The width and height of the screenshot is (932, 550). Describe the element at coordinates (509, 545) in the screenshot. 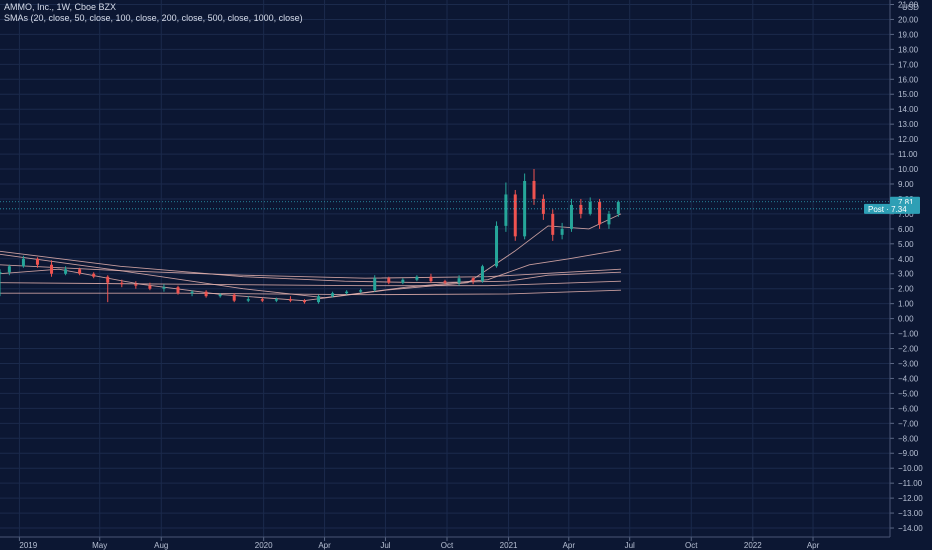

I see `time-tick-label: 2021` at that location.